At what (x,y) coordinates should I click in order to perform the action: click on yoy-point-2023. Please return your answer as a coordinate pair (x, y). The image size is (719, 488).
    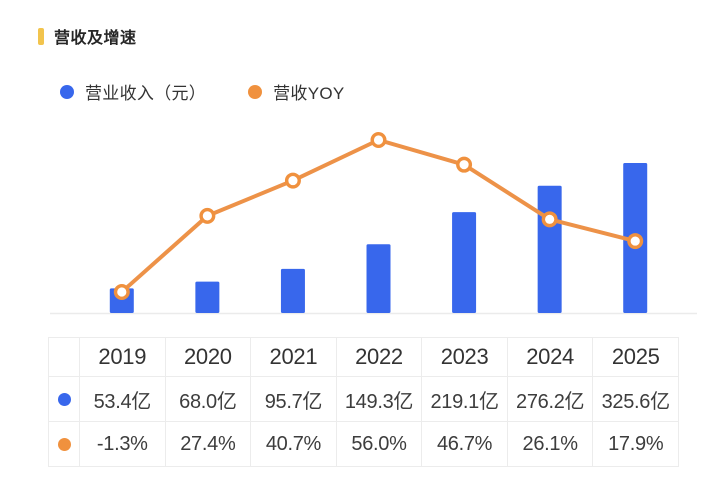
    Looking at the image, I should click on (464, 164).